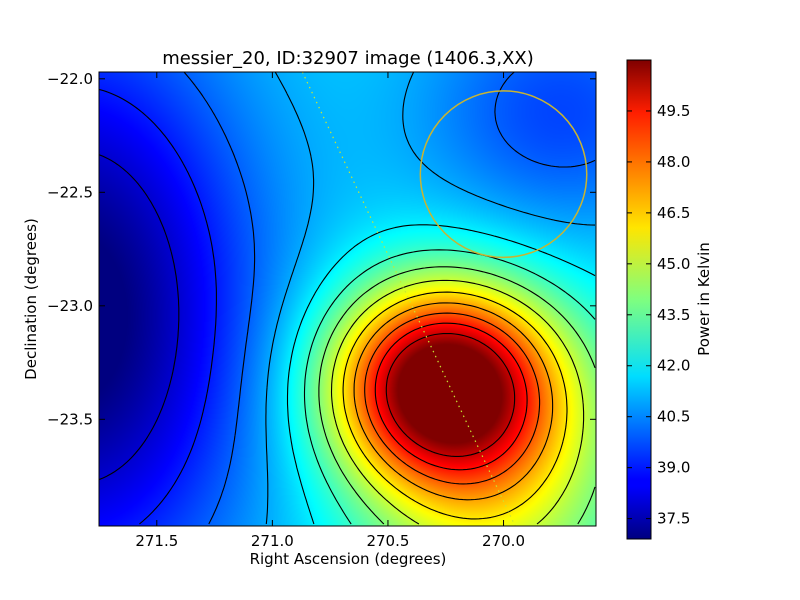  I want to click on colorbar-tick-label: 39.0, so click(673, 468).